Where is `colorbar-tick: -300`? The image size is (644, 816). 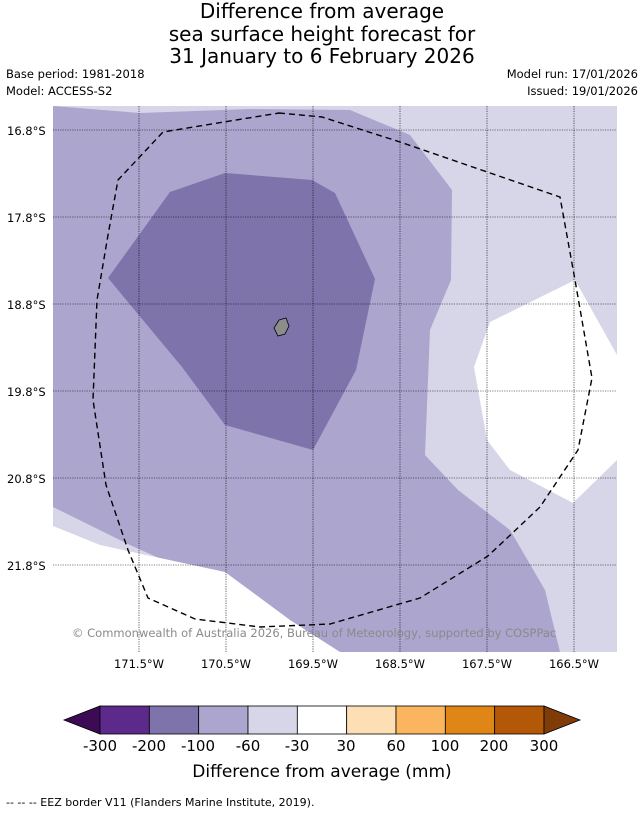 colorbar-tick: -300 is located at coordinates (100, 746).